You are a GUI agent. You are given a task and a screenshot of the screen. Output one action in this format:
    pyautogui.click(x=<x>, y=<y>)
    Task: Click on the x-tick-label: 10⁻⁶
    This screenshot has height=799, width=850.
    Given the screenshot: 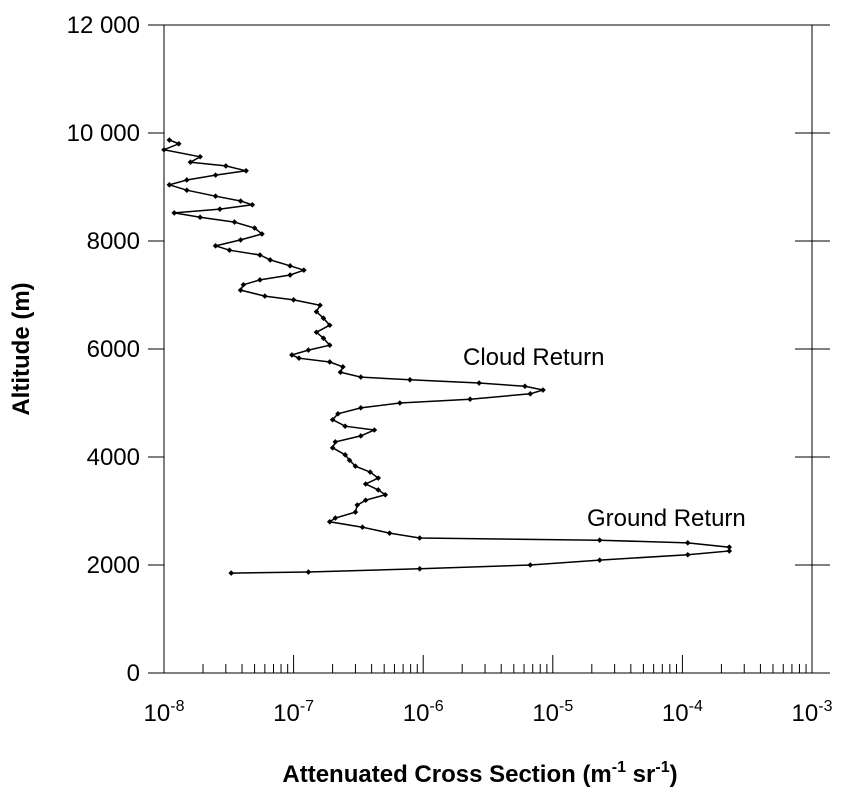 What is the action you would take?
    pyautogui.click(x=423, y=712)
    